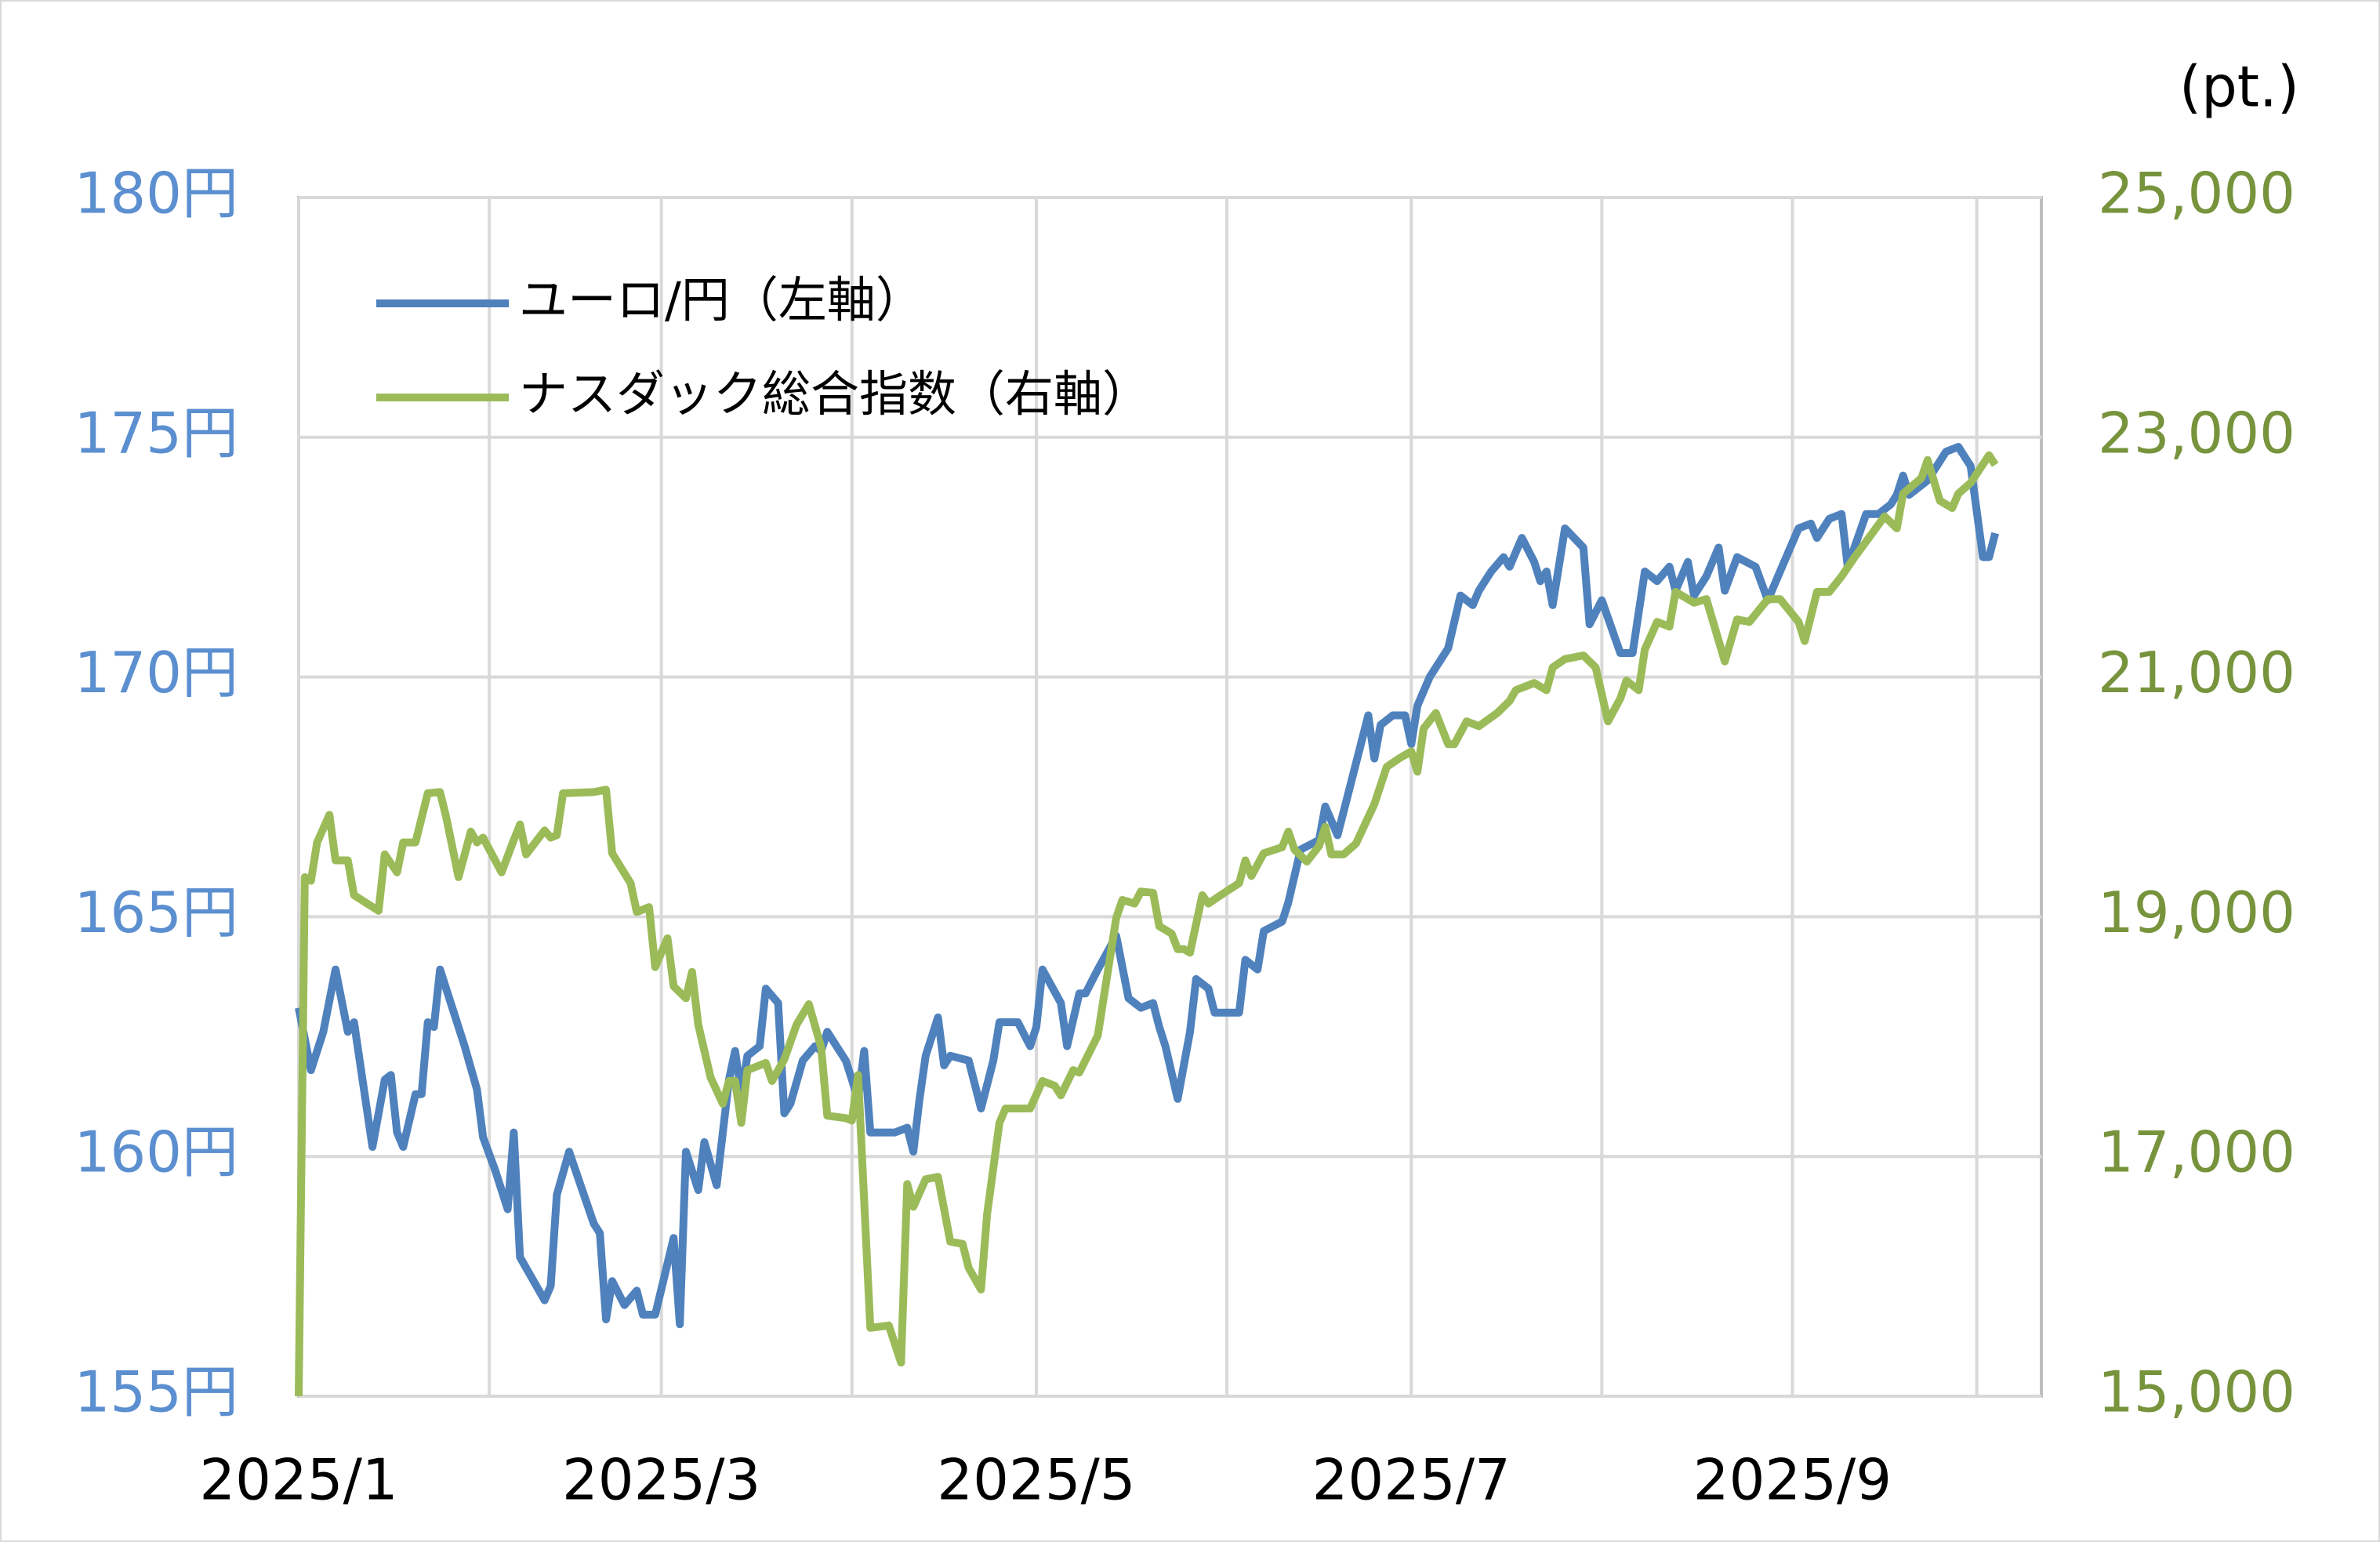  I want to click on y2-tick-label: 21,000, so click(2196, 673).